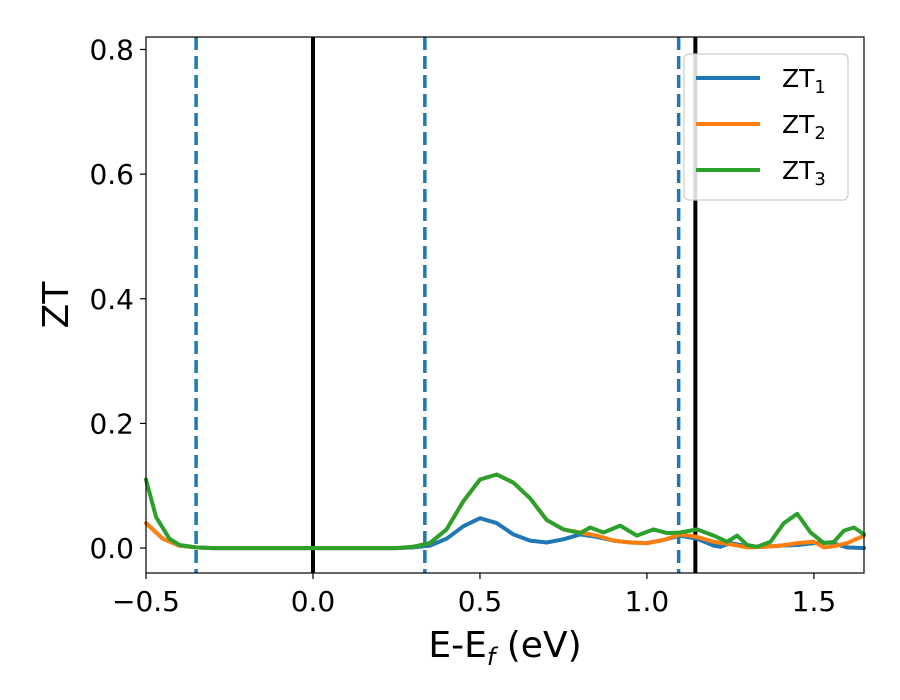  I want to click on x-tick-label-3: 1.0, so click(647, 601).